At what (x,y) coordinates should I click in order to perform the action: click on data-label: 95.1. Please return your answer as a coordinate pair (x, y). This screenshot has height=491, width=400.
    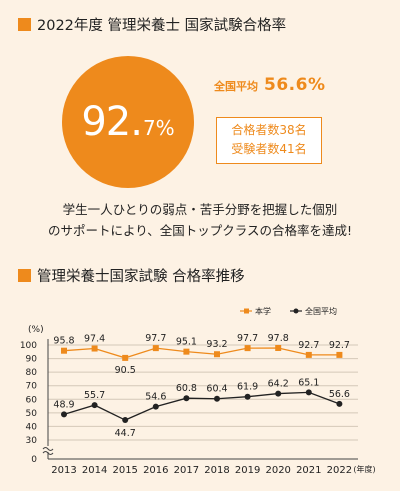
    Looking at the image, I should click on (186, 342).